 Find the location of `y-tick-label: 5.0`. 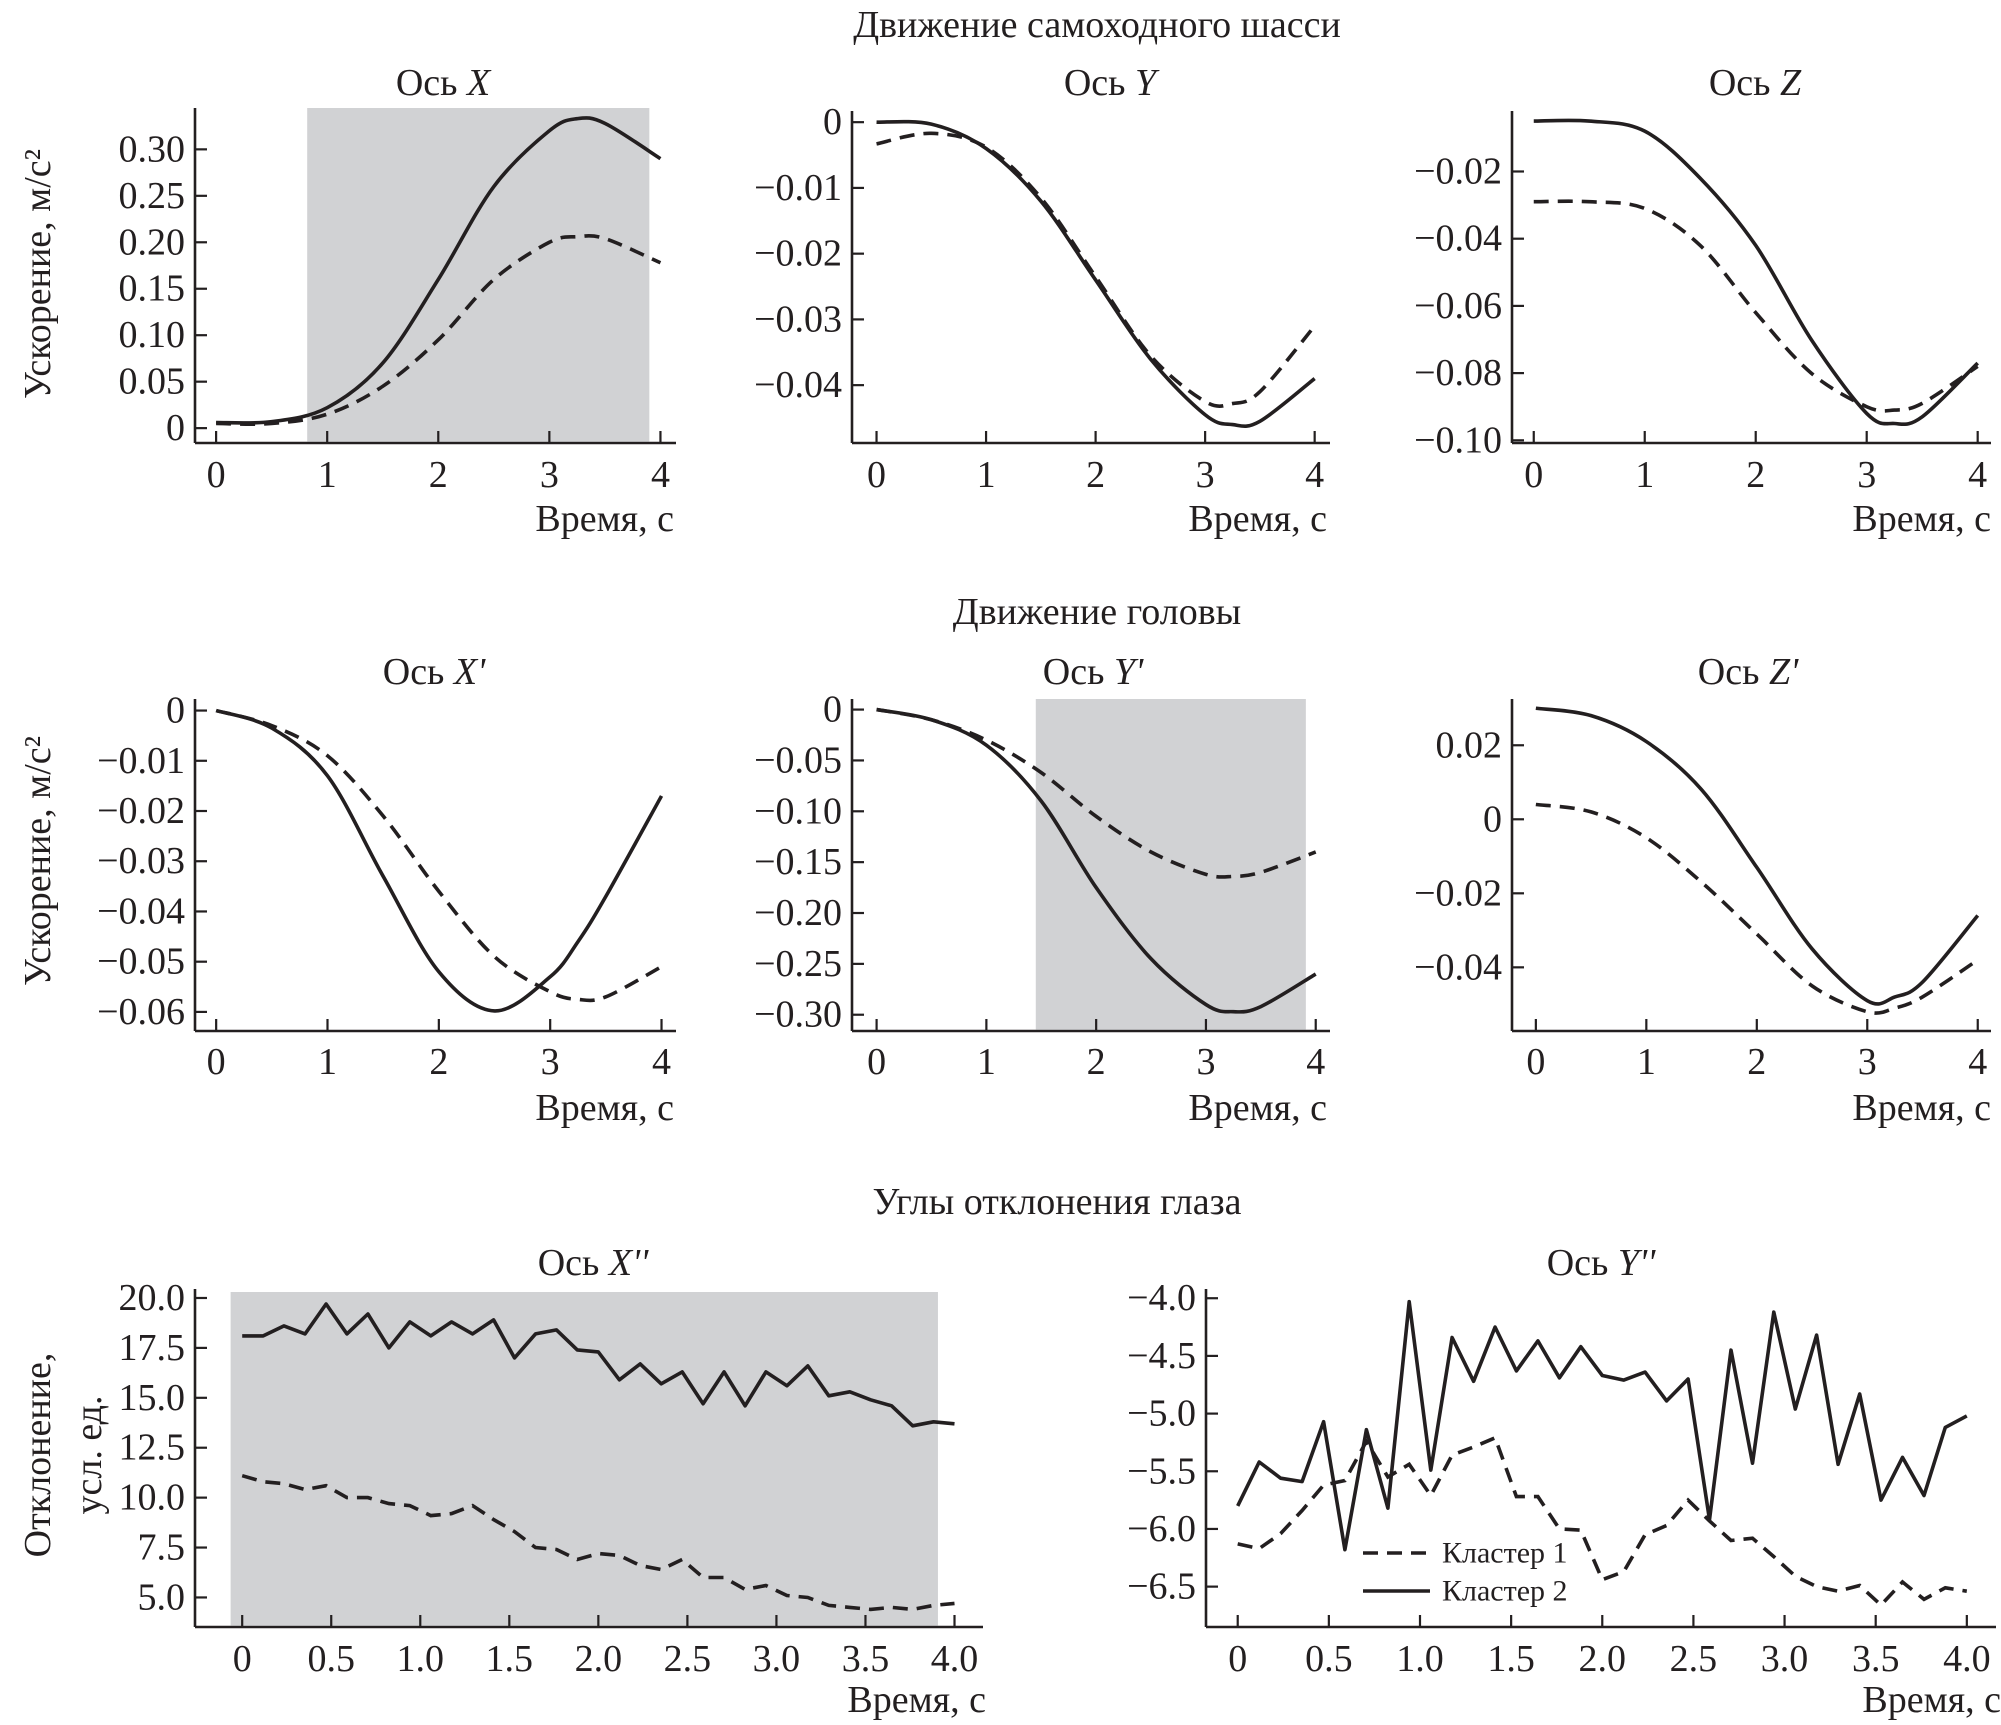

y-tick-label: 5.0 is located at coordinates (162, 1597).